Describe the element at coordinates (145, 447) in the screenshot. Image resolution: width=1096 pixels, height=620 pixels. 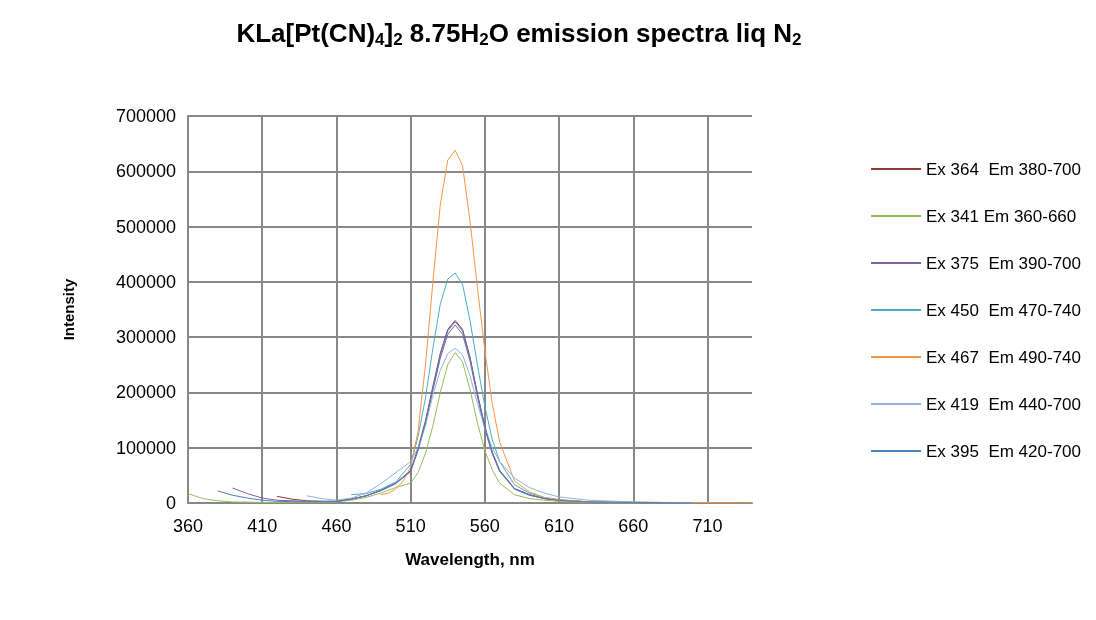
I see `y-tick-label: 100000` at that location.